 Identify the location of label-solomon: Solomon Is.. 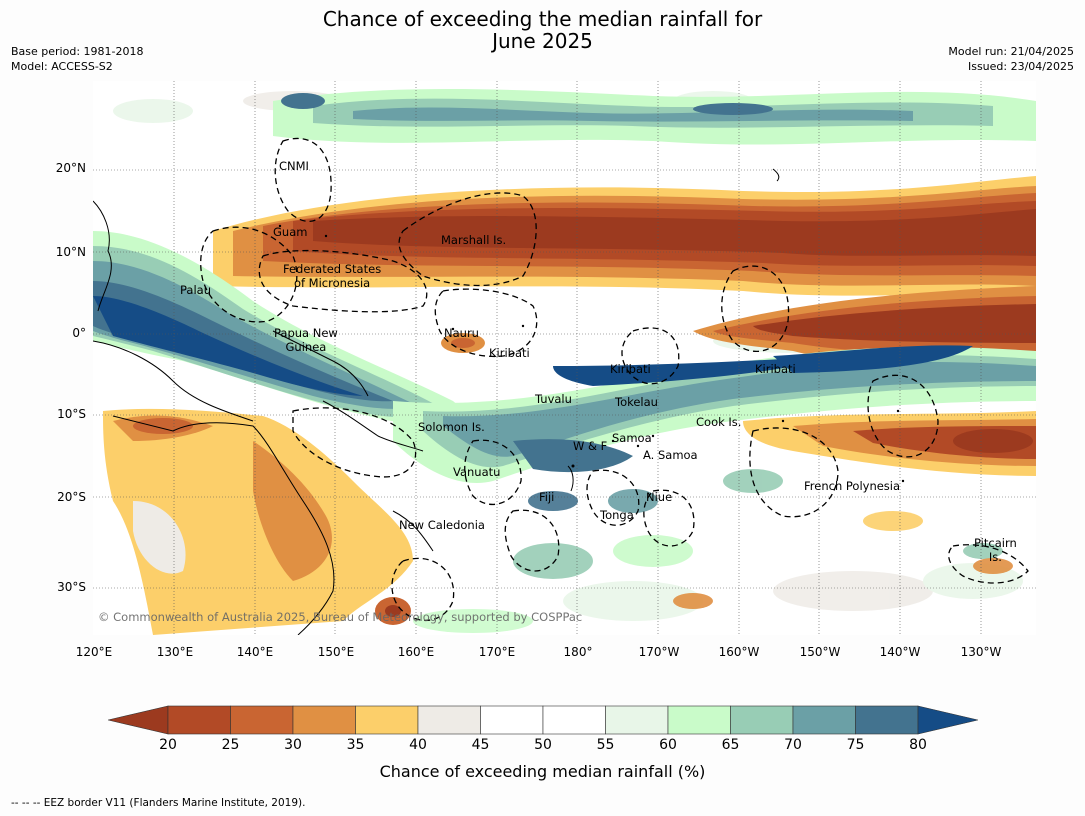
(451, 427).